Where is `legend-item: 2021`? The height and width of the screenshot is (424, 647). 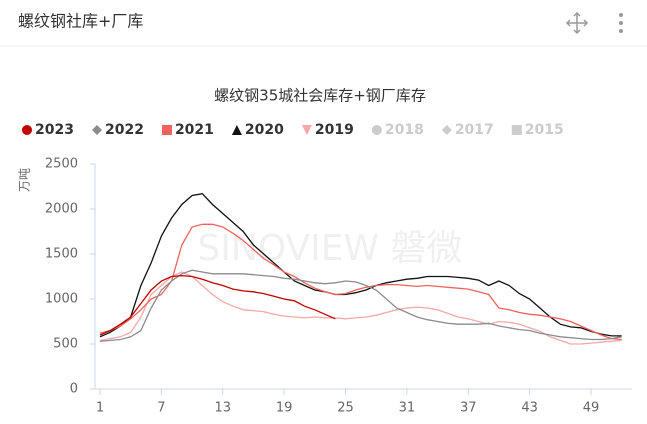
legend-item: 2021 is located at coordinates (187, 130).